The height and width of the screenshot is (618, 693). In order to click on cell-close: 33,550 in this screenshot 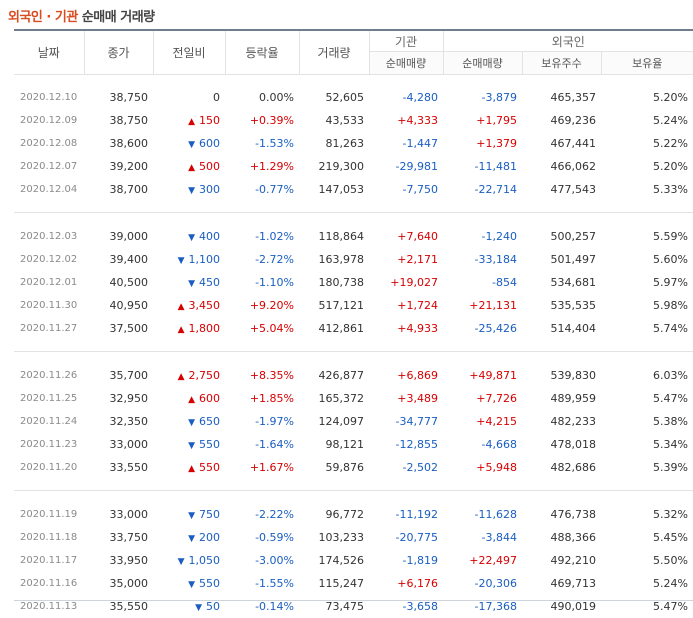, I will do `click(118, 467)`.